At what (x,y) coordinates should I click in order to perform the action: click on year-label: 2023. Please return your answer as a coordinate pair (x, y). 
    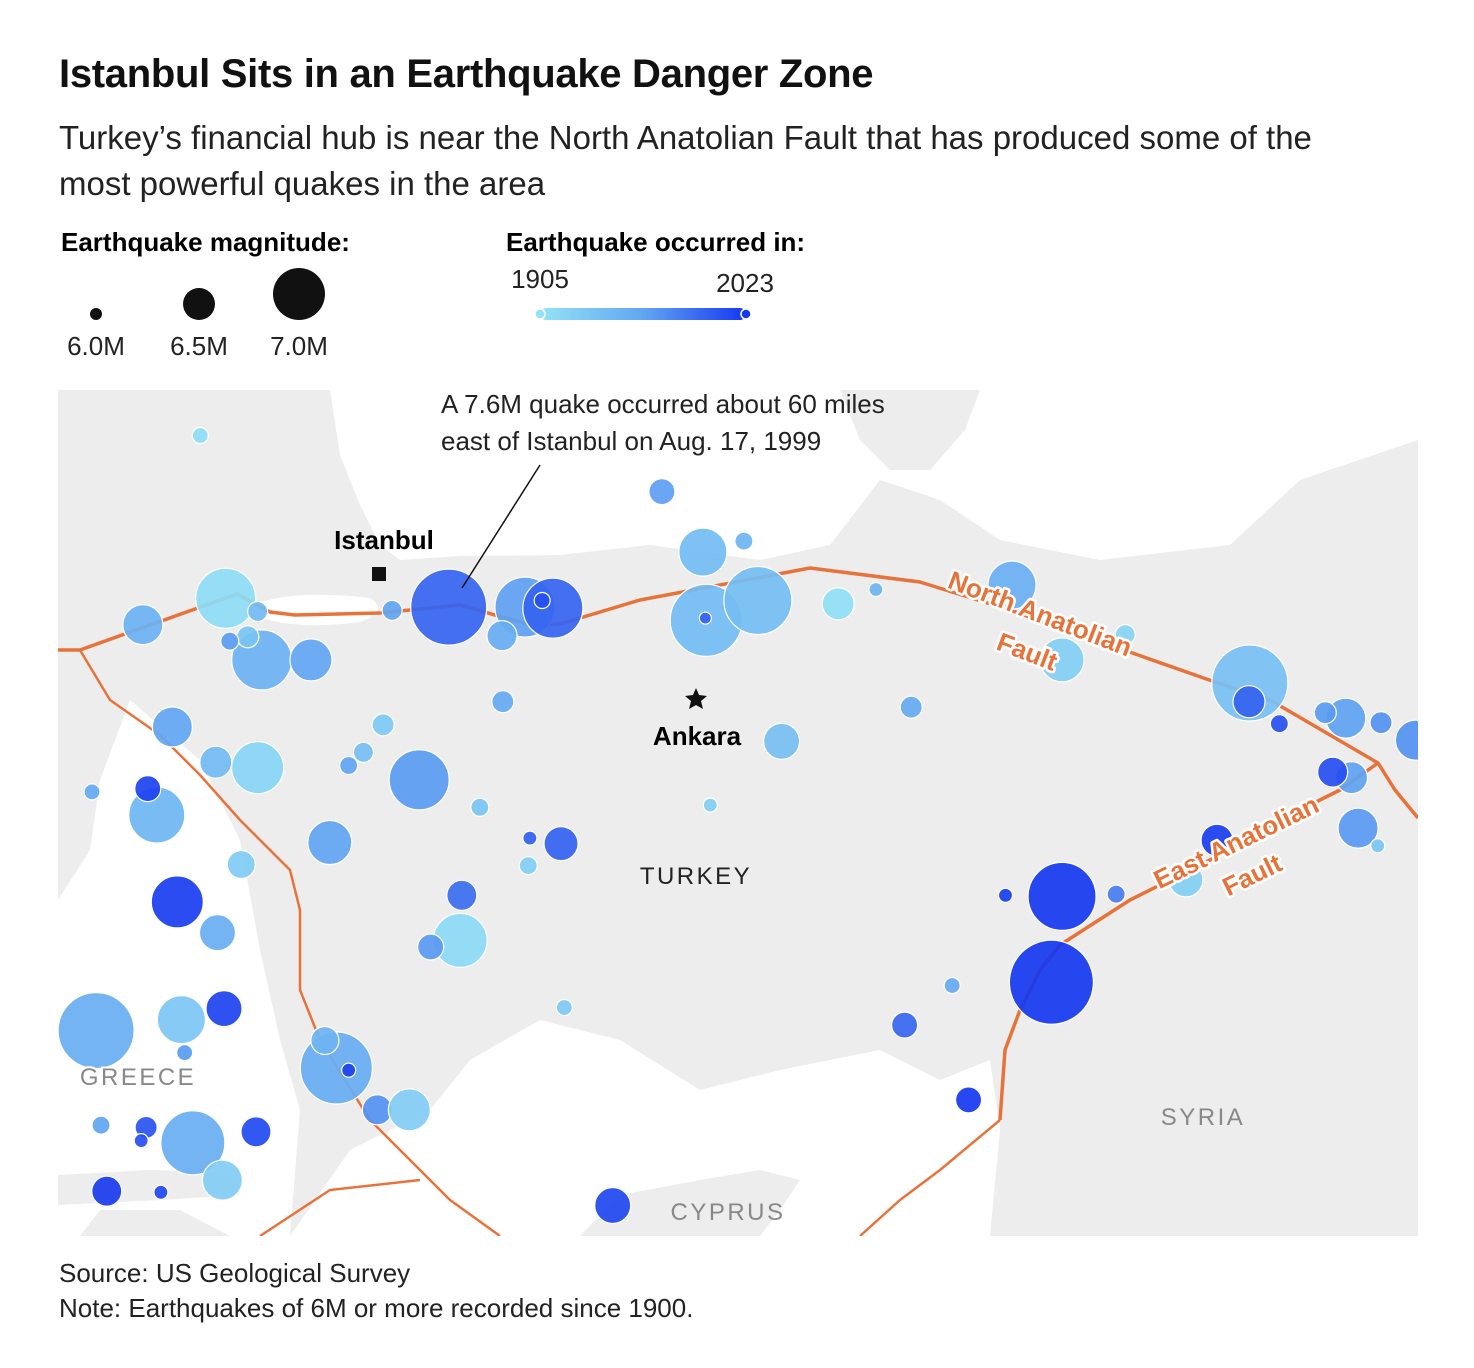
    Looking at the image, I should click on (745, 283).